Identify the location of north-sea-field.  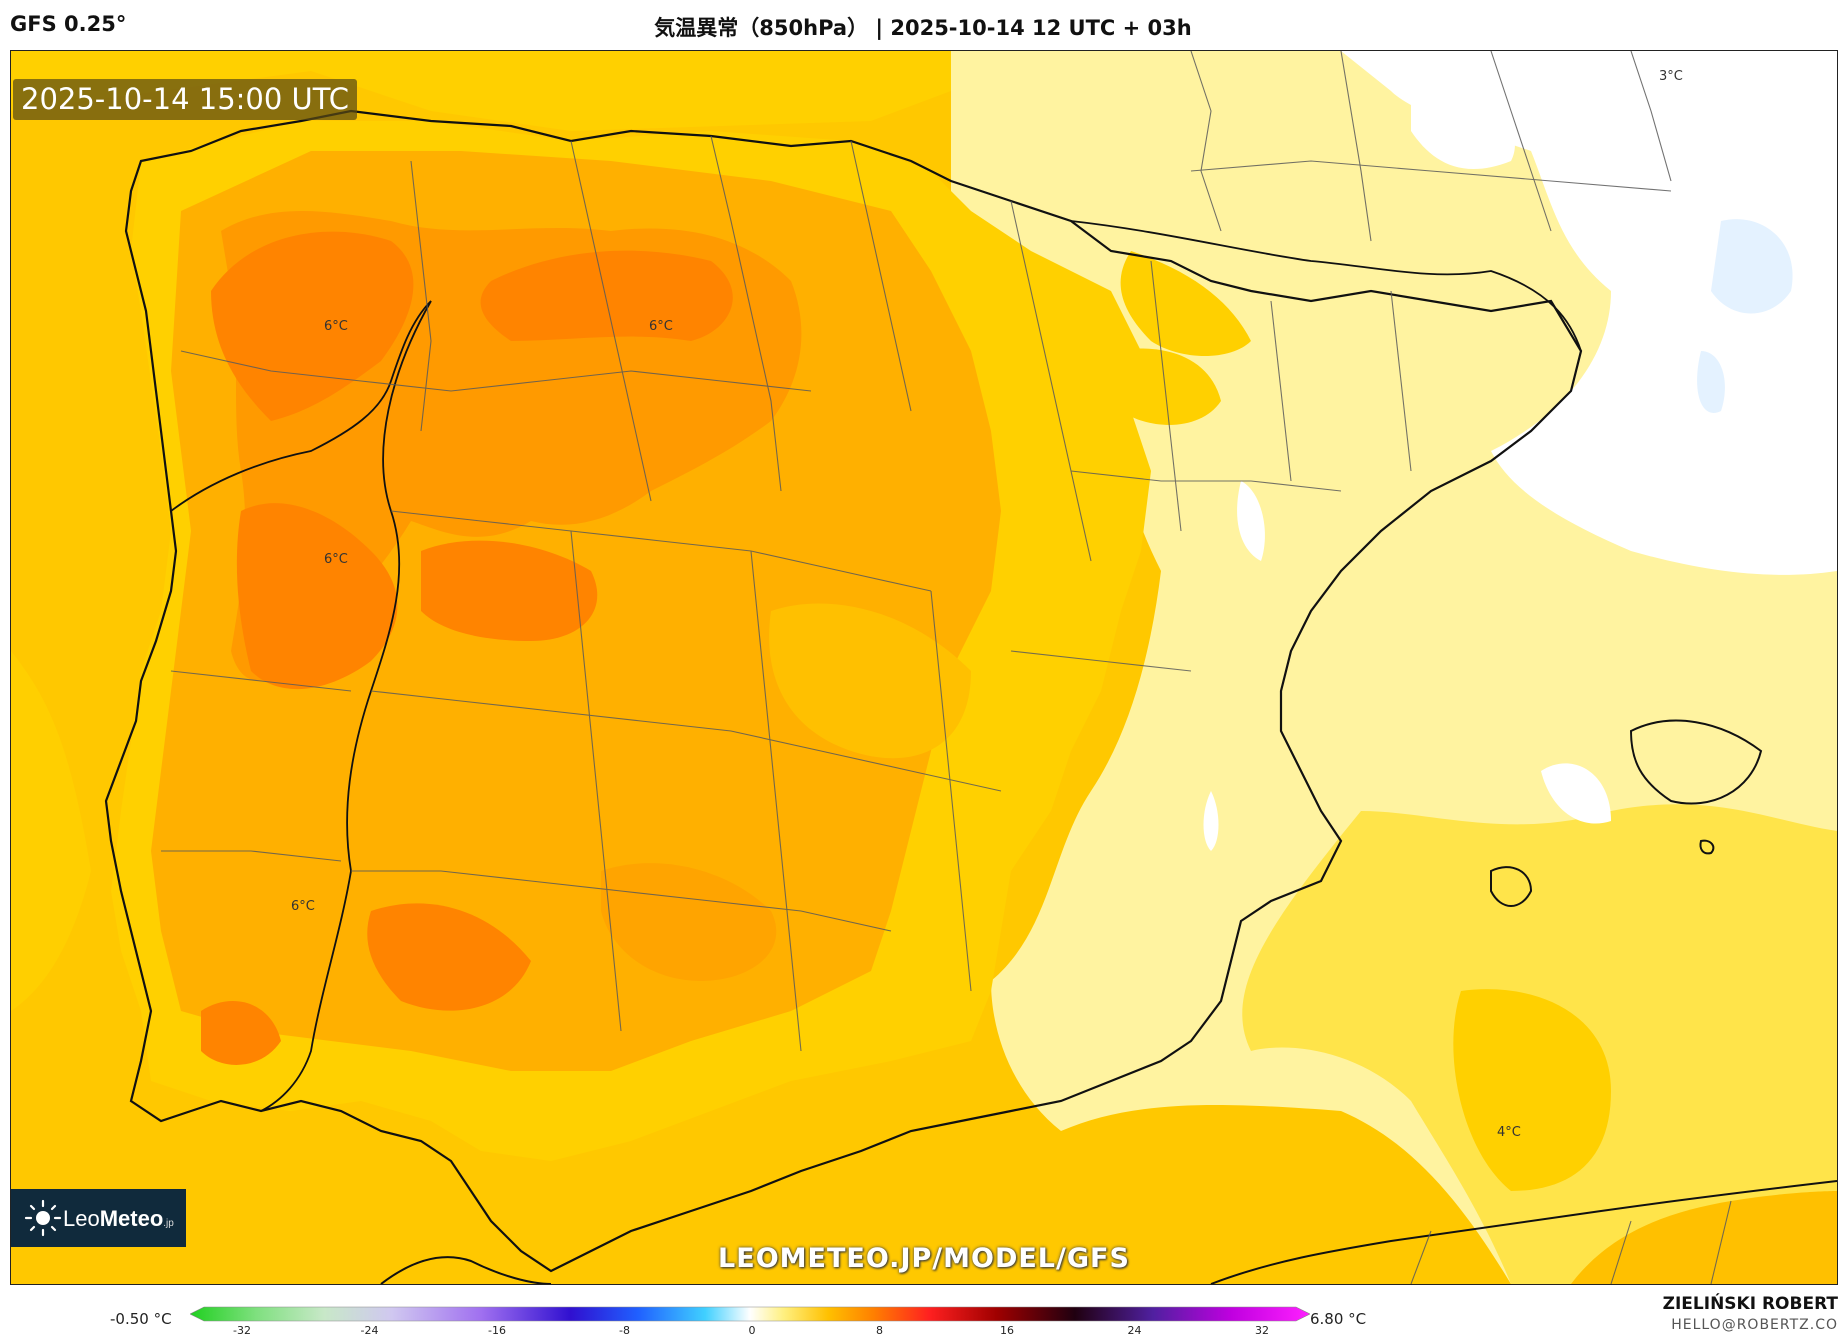
(481, 91).